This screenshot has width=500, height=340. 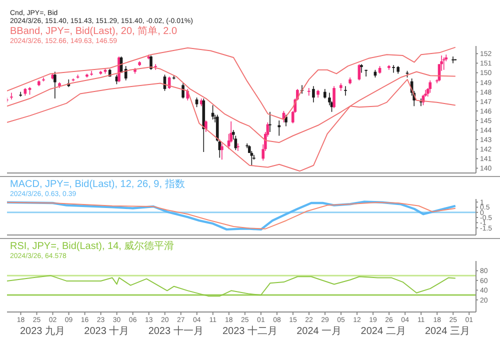 I want to click on text: 2024 一月, so click(x=319, y=332).